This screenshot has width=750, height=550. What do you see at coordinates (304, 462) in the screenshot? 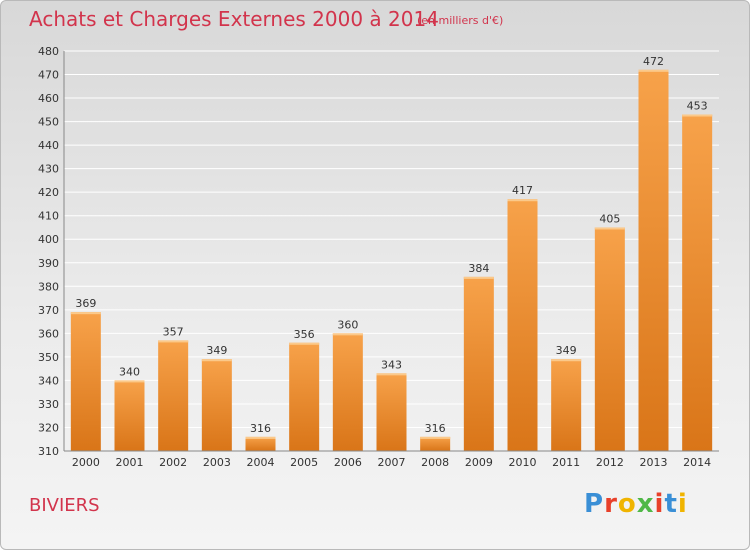
I see `x-tick-label: 2005` at bounding box center [304, 462].